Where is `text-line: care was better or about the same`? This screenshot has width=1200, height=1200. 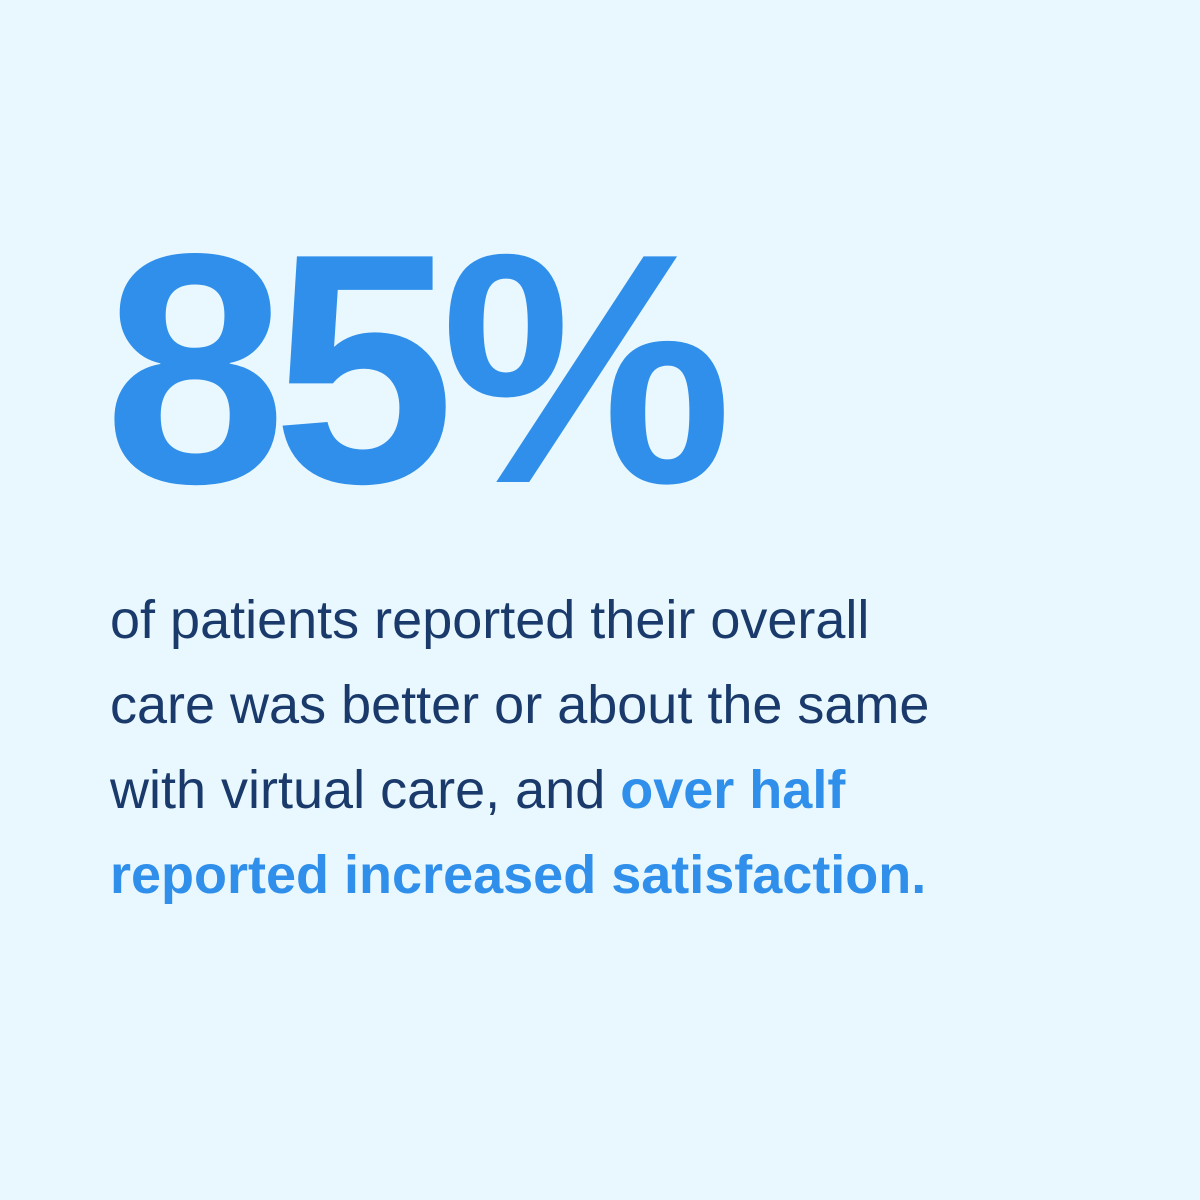 text-line: care was better or about the same is located at coordinates (519, 705).